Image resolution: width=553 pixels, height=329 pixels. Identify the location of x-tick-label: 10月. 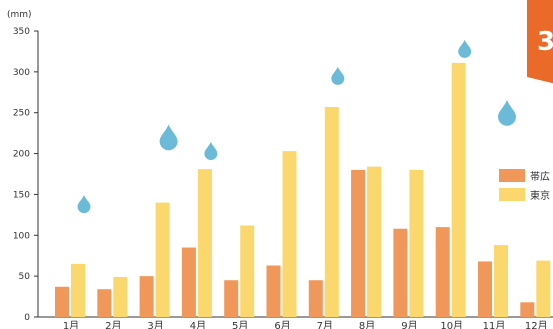
(451, 324).